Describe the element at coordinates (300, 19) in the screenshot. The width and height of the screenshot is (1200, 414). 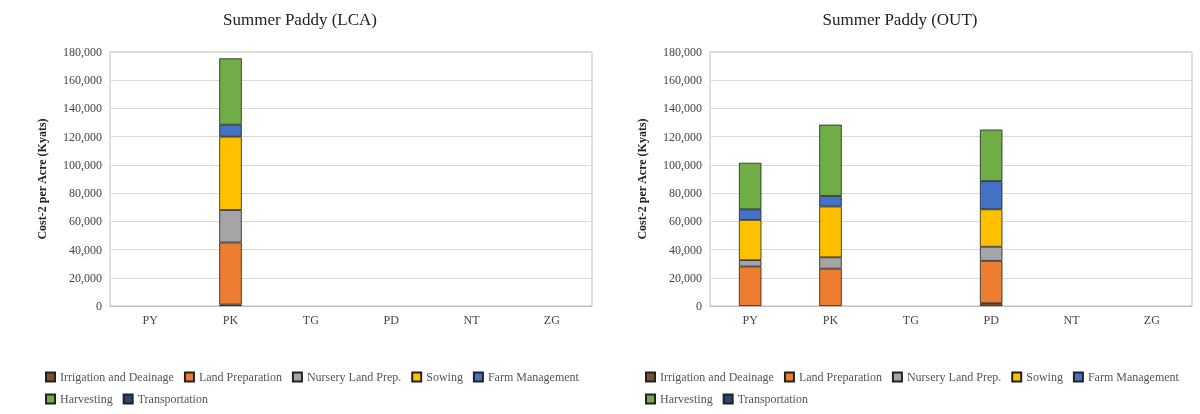
I see `chart-title: Summer Paddy (LCA)` at that location.